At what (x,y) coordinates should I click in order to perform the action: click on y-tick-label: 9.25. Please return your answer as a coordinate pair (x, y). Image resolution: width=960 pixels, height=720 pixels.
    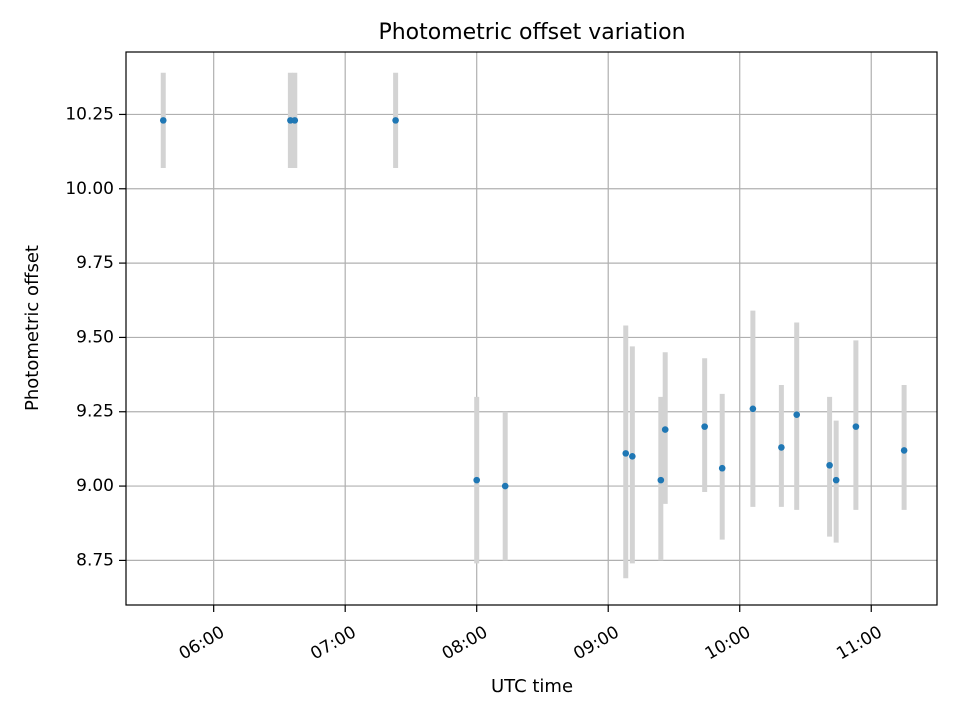
    Looking at the image, I should click on (95, 412).